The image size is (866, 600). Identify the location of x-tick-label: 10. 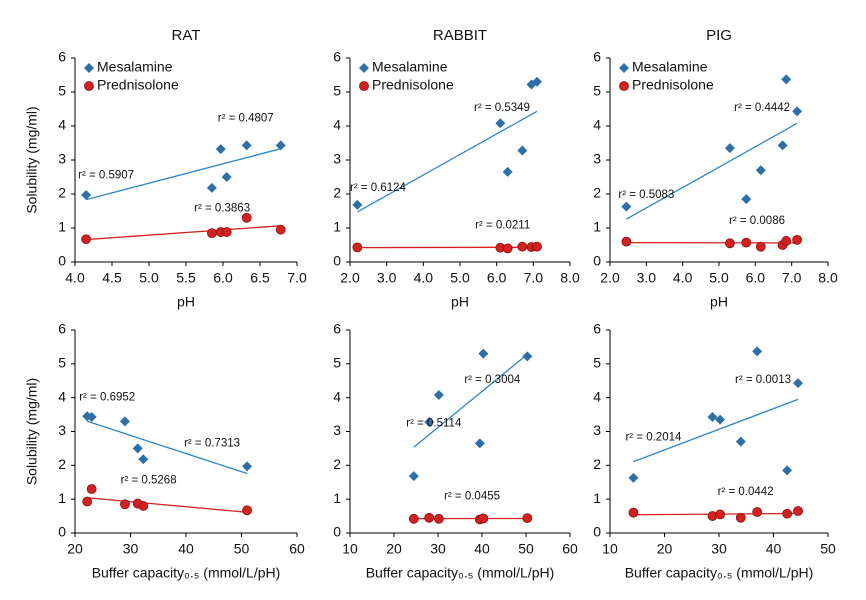
(610, 549).